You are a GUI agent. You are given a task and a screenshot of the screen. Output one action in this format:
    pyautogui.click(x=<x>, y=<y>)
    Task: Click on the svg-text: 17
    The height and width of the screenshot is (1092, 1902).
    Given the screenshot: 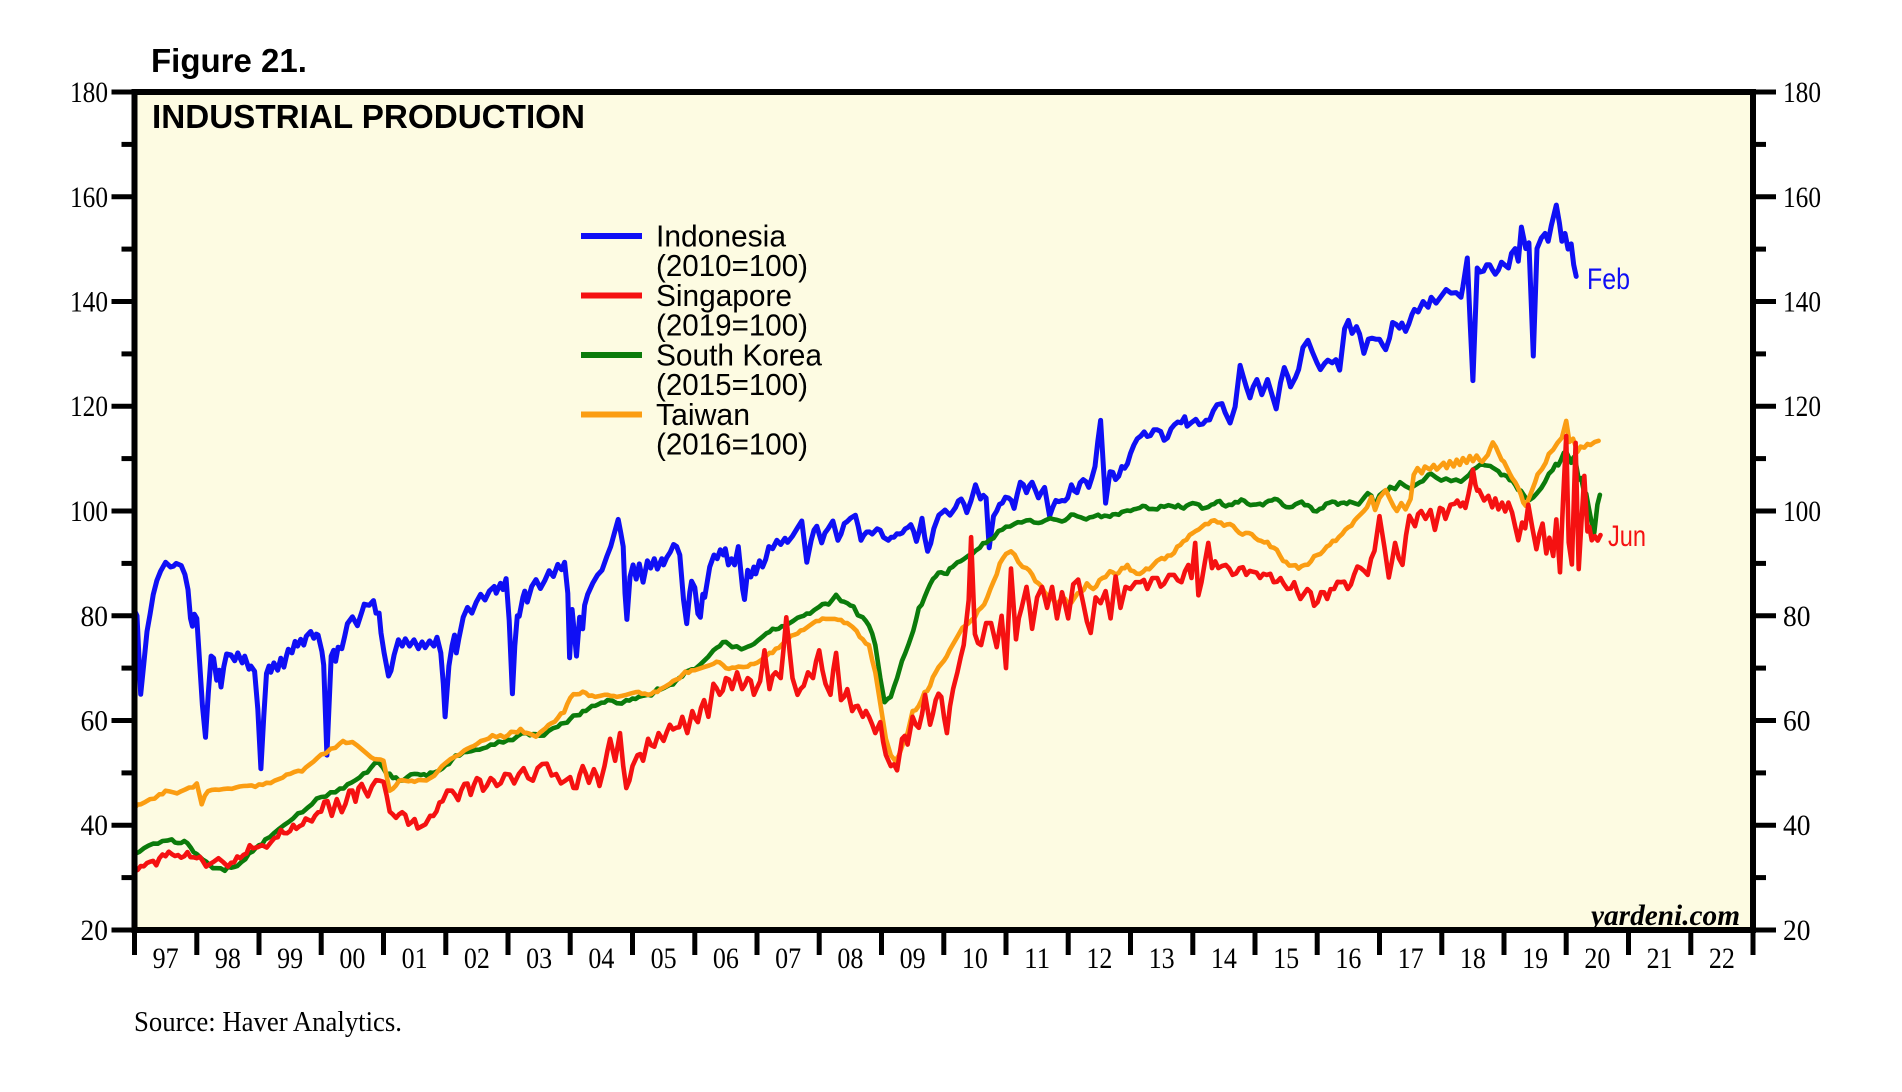 What is the action you would take?
    pyautogui.click(x=1411, y=958)
    